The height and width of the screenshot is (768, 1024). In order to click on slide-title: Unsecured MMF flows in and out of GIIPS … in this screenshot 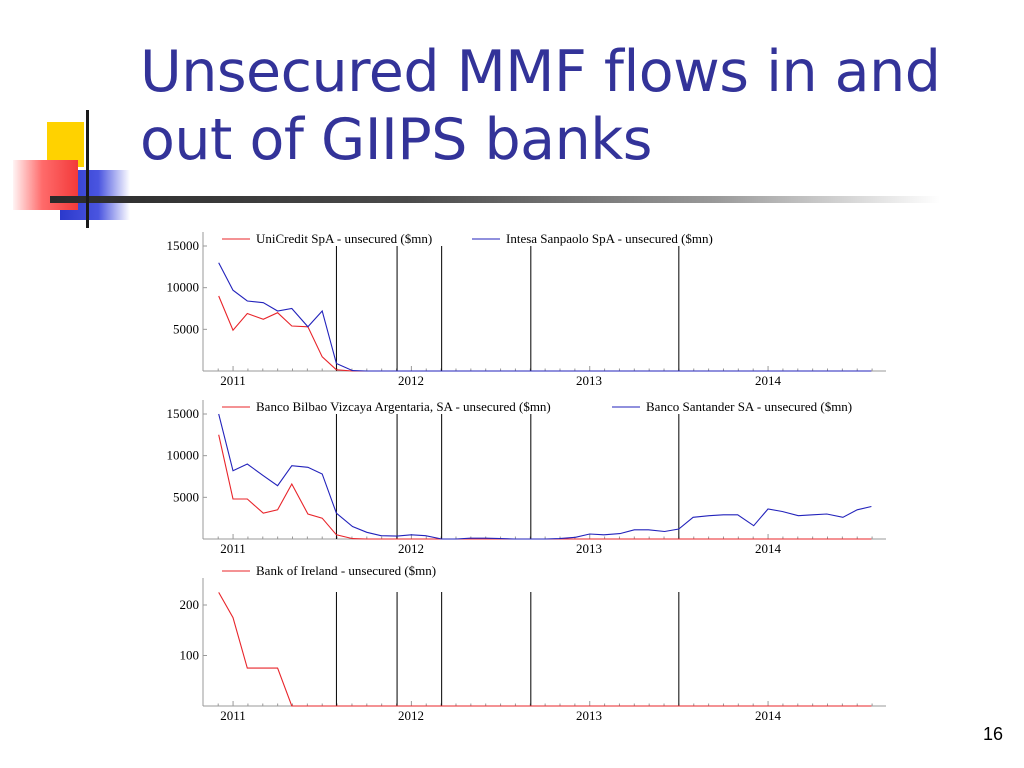, I will do `click(540, 106)`.